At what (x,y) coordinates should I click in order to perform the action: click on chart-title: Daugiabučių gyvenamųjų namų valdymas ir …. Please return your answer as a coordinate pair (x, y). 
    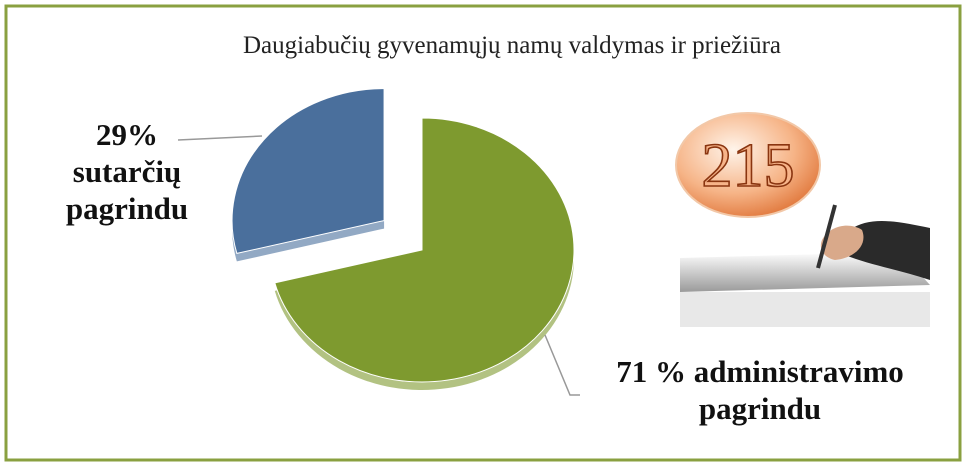
    Looking at the image, I should click on (512, 45).